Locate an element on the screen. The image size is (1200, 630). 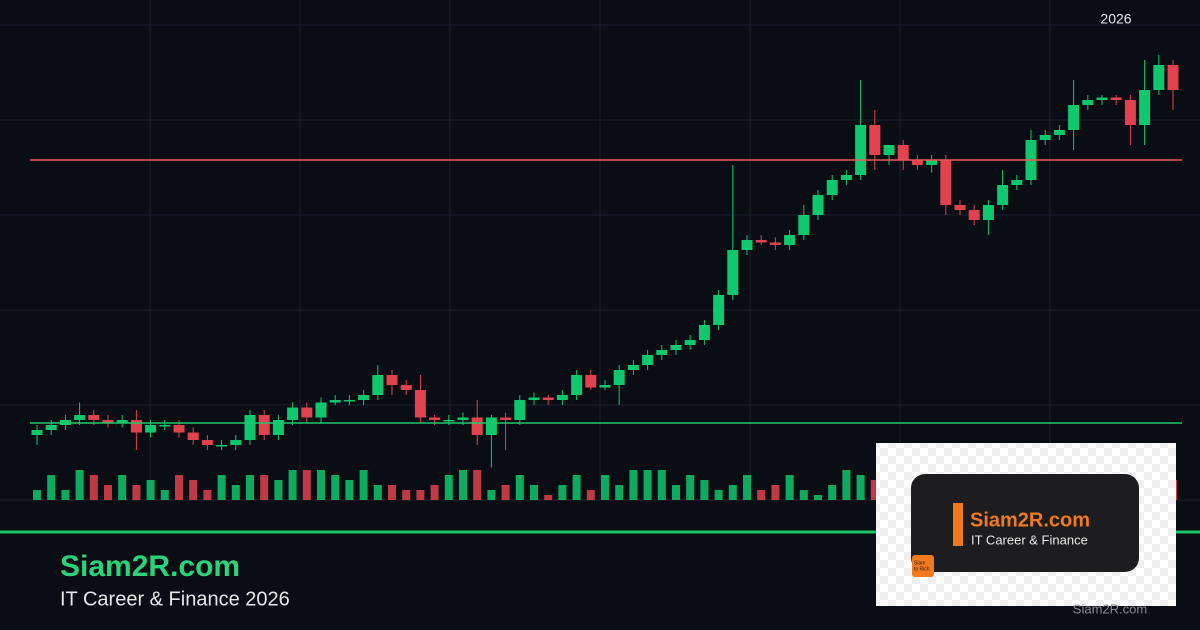
badge-icon is located at coordinates (923, 566).